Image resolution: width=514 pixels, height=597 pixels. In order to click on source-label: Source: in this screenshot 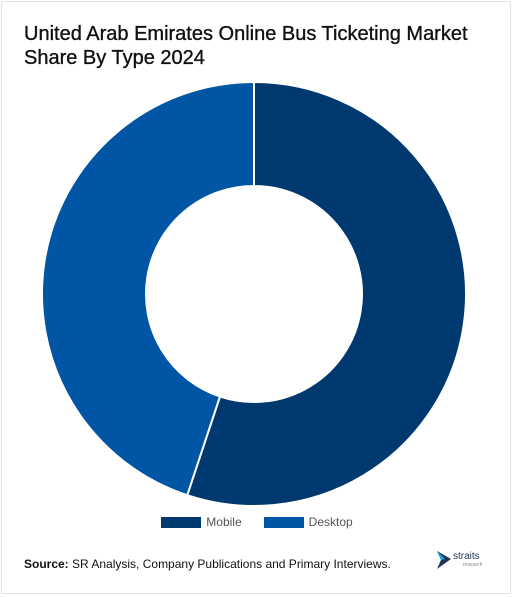, I will do `click(46, 564)`.